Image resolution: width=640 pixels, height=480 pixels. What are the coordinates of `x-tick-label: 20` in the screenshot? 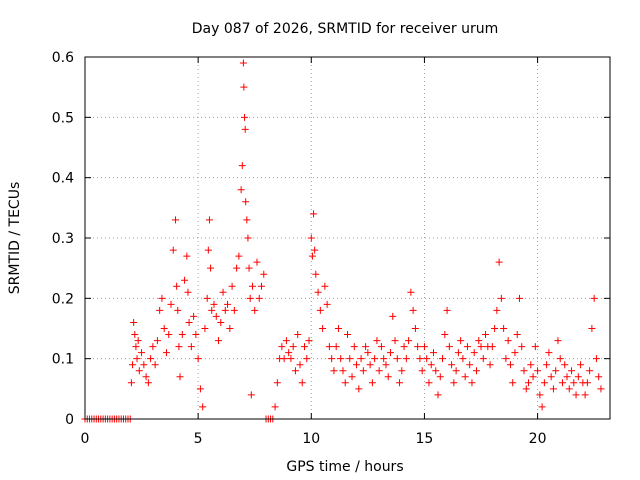 It's located at (538, 439).